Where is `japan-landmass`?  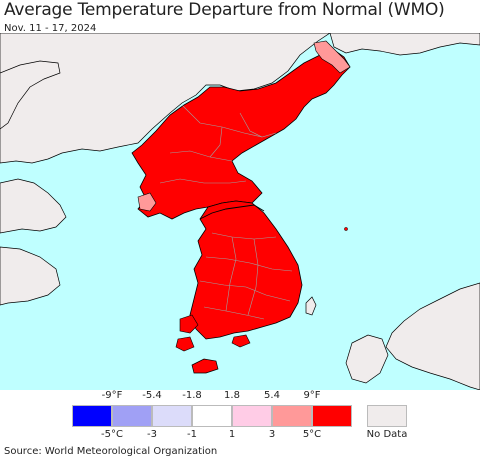 japan-landmass is located at coordinates (432, 336).